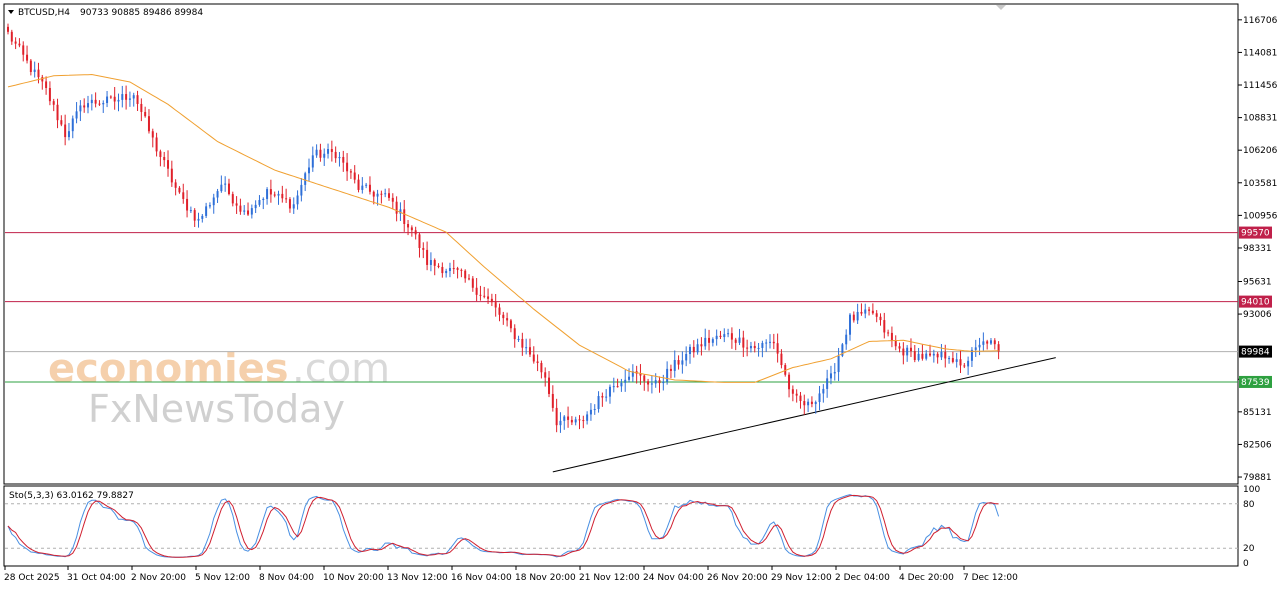  What do you see at coordinates (32, 578) in the screenshot?
I see `x-tick-label-0: 28 Oct 2025` at bounding box center [32, 578].